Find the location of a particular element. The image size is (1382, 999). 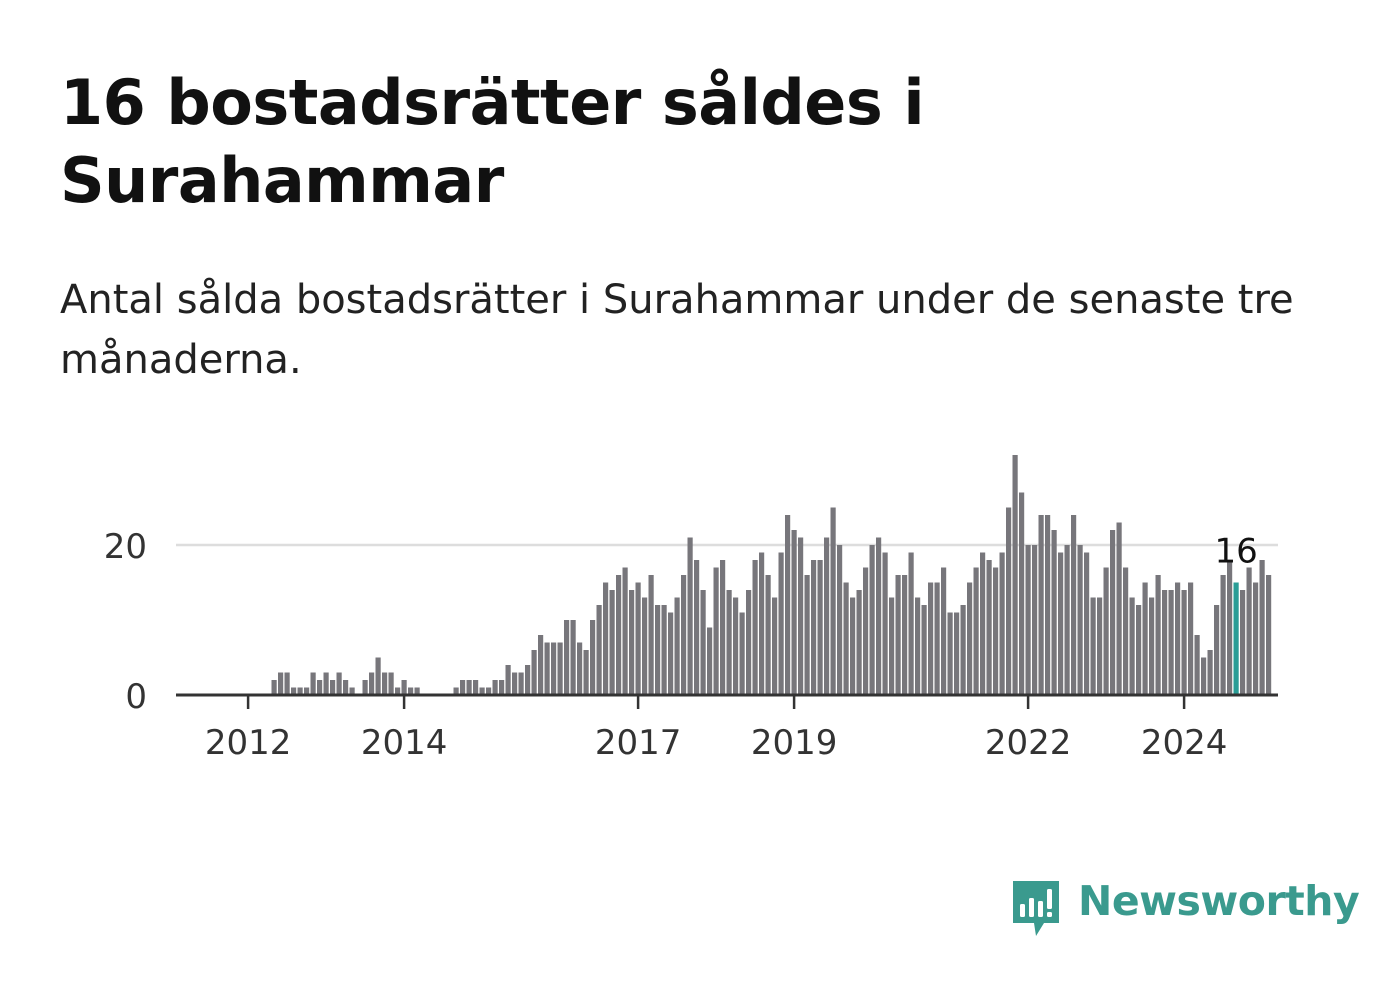

highlight-data-label: 16 is located at coordinates (1235, 552).